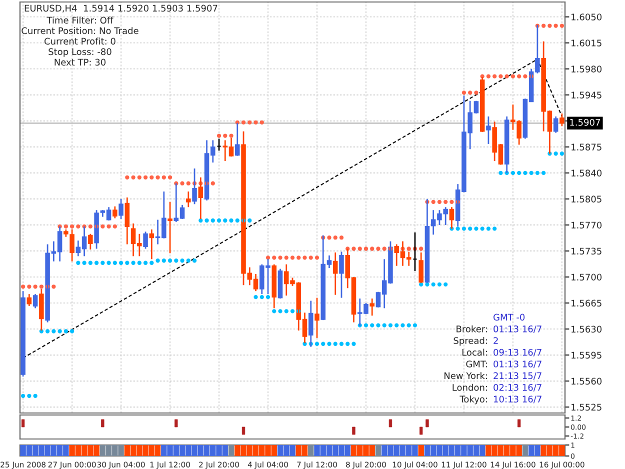  Describe the element at coordinates (476, 341) in the screenshot. I see `annotation: Spread: 2` at that location.